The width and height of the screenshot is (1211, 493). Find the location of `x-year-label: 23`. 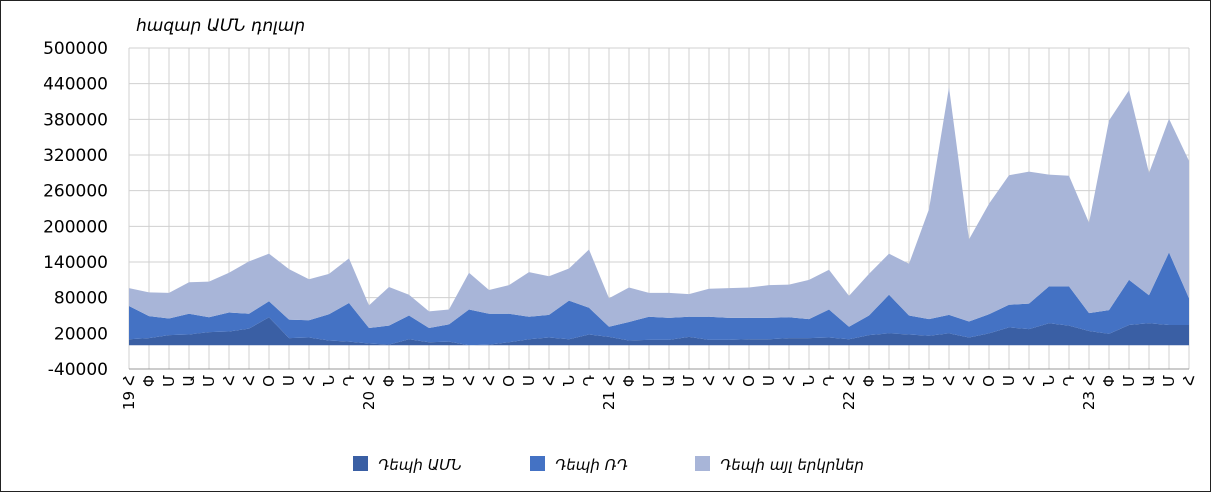

x-year-label: 23 is located at coordinates (1089, 400).